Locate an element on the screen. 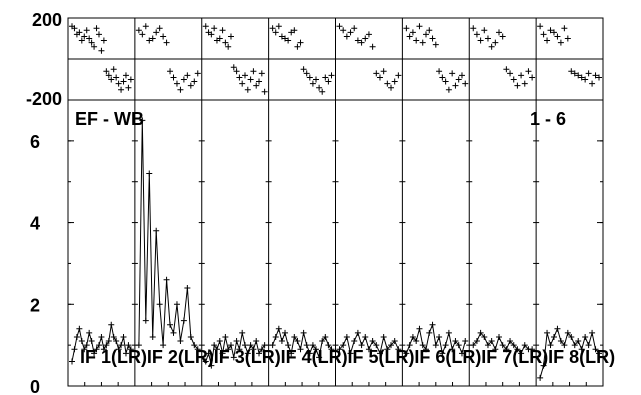  amp-tick-label: 2 is located at coordinates (35, 305).